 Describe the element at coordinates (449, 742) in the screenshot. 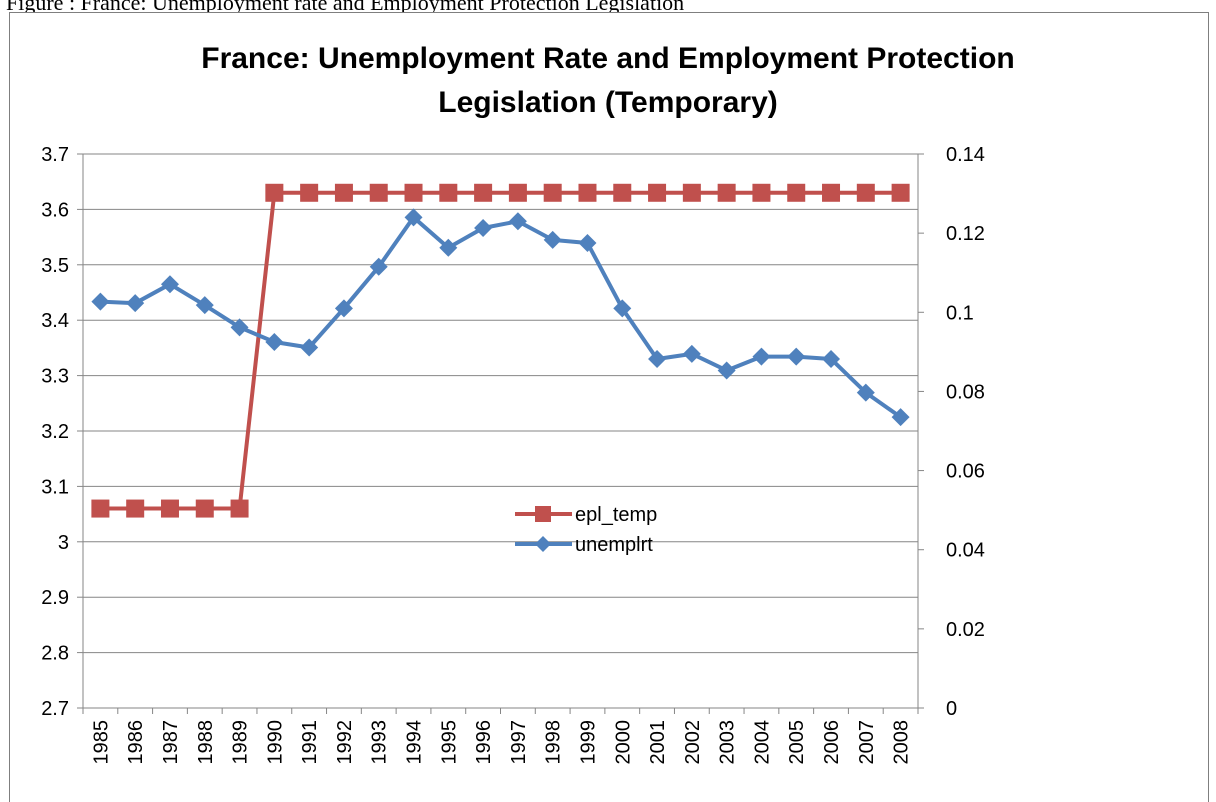

I see `x-axis-tick-label: 1995` at that location.